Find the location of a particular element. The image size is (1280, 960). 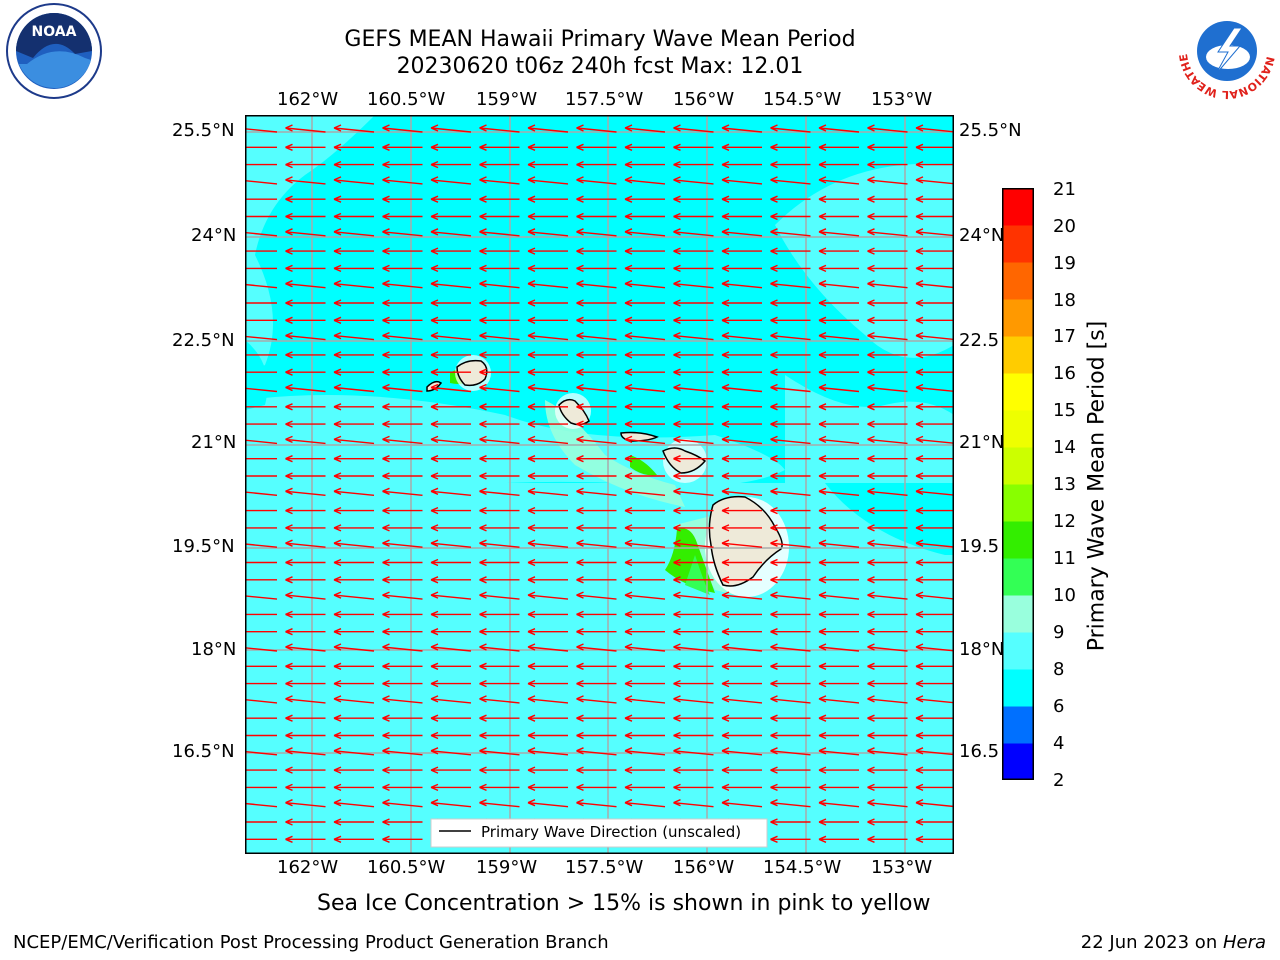

noaa-logo-text: NOAA is located at coordinates (54, 32).